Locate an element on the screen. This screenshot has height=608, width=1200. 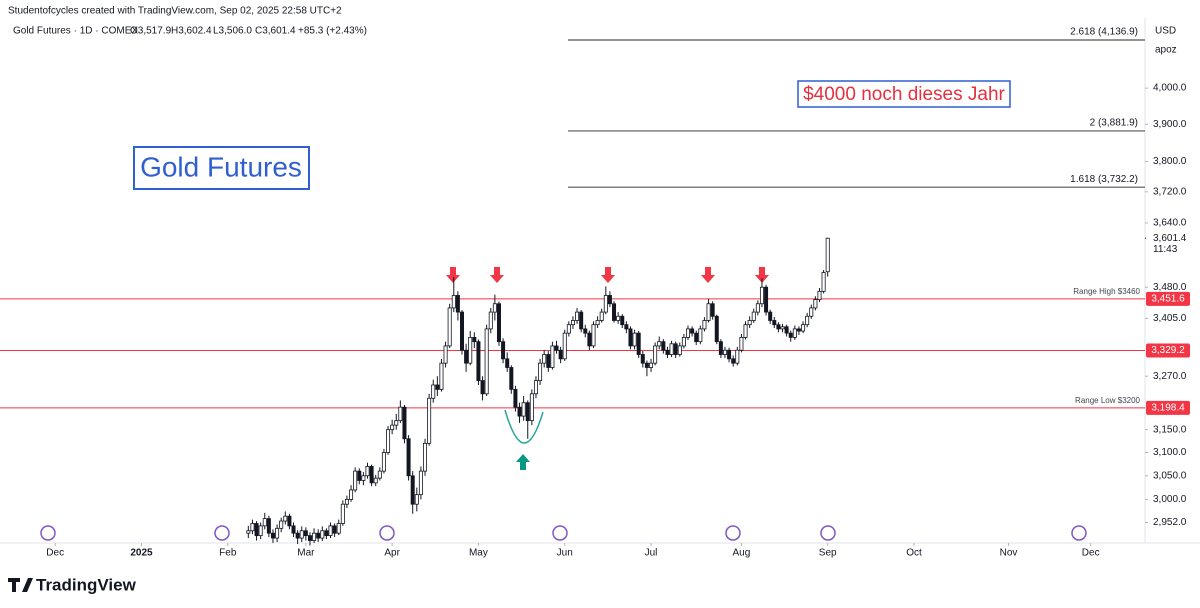
logo-mark is located at coordinates (20, 585).